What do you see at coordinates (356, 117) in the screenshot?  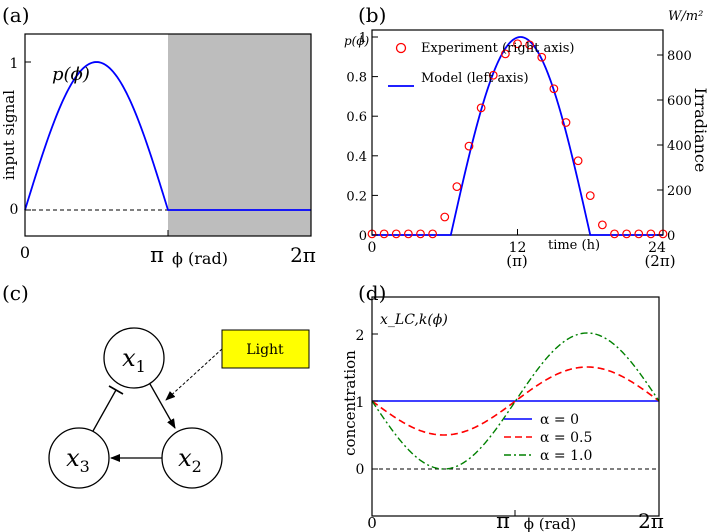 I see `panel-b-left-ytick-label: 0.6` at bounding box center [356, 117].